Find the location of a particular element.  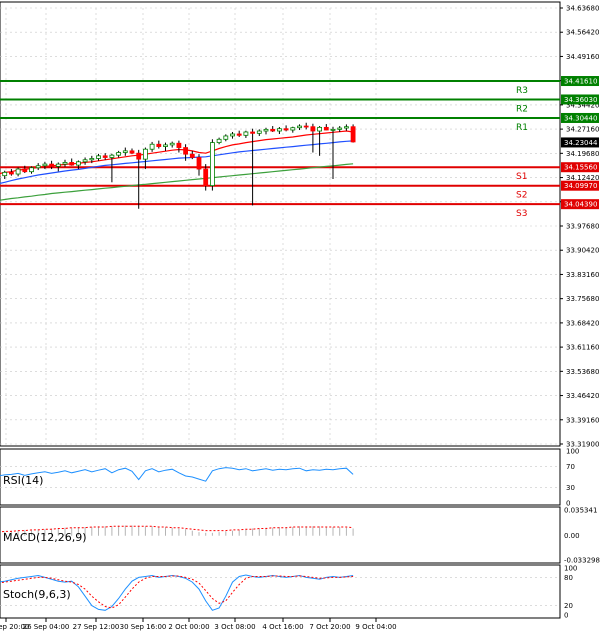

level-price-label: 34.09970 is located at coordinates (580, 186).